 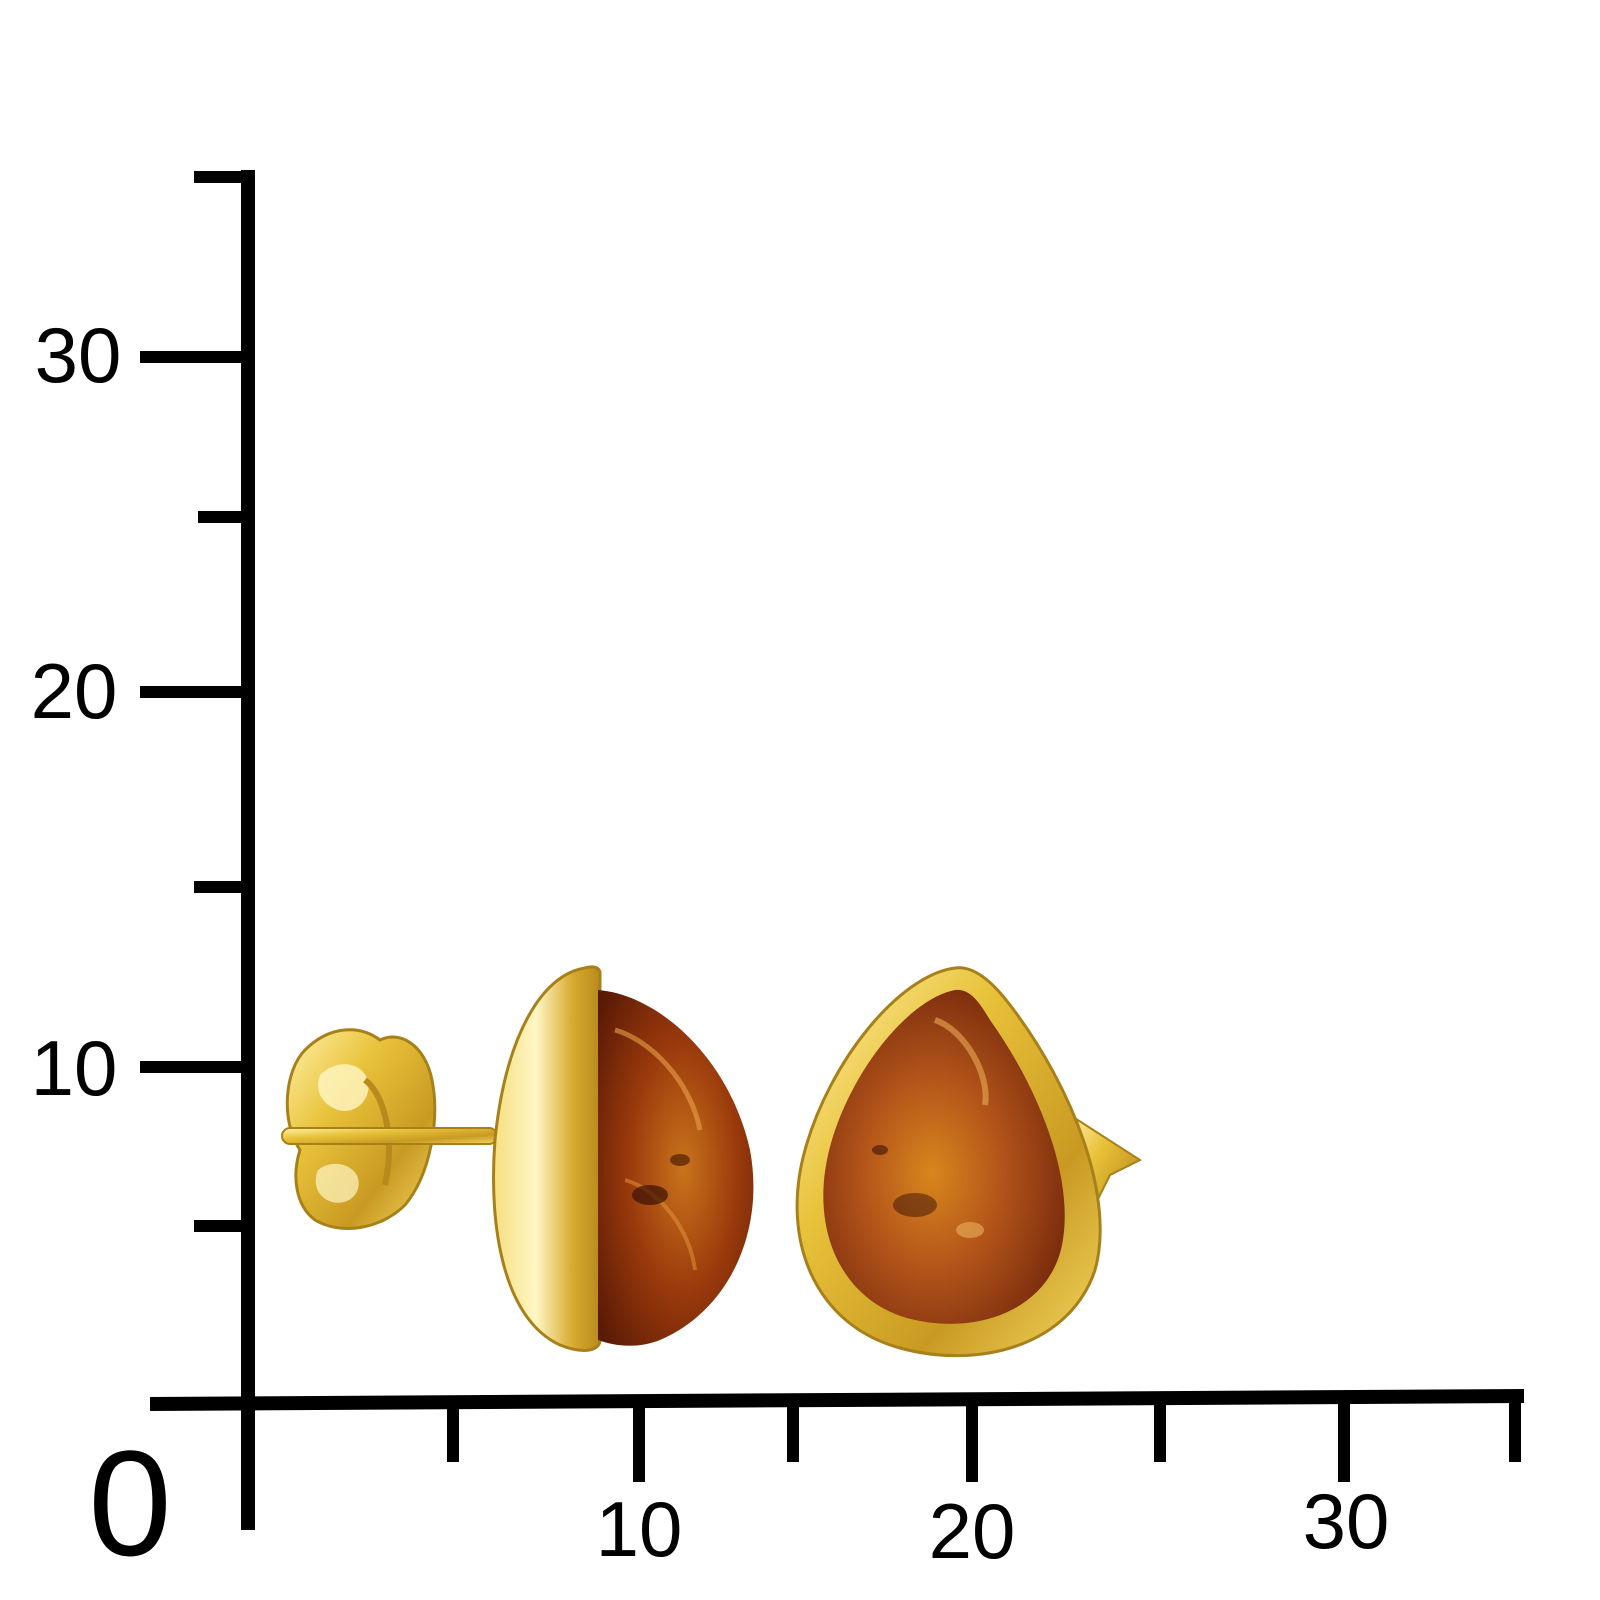 What do you see at coordinates (676, 1168) in the screenshot?
I see `amber-stone-side` at bounding box center [676, 1168].